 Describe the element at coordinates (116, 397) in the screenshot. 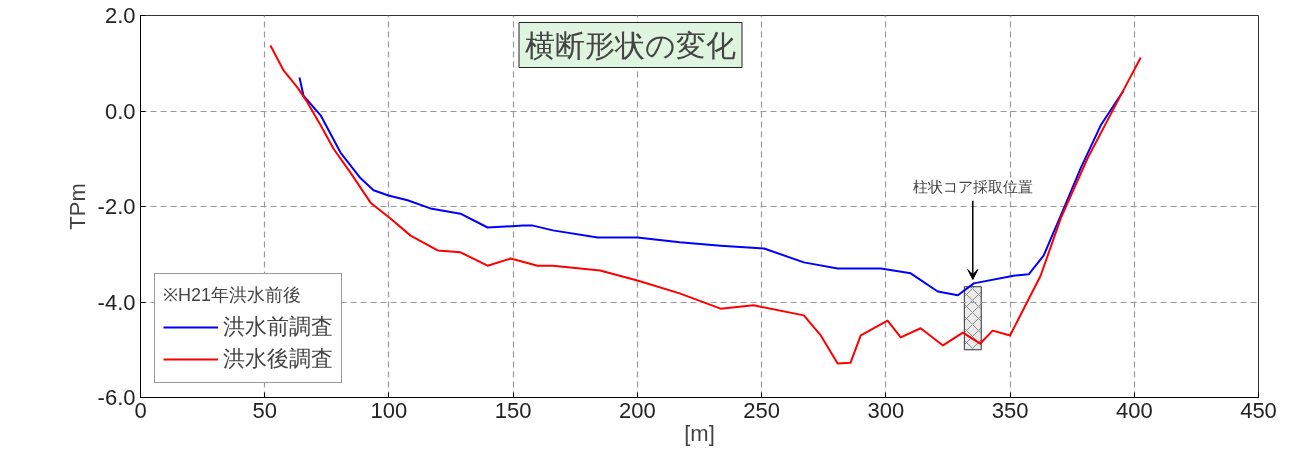

I see `y-tick-label: -6.0` at that location.